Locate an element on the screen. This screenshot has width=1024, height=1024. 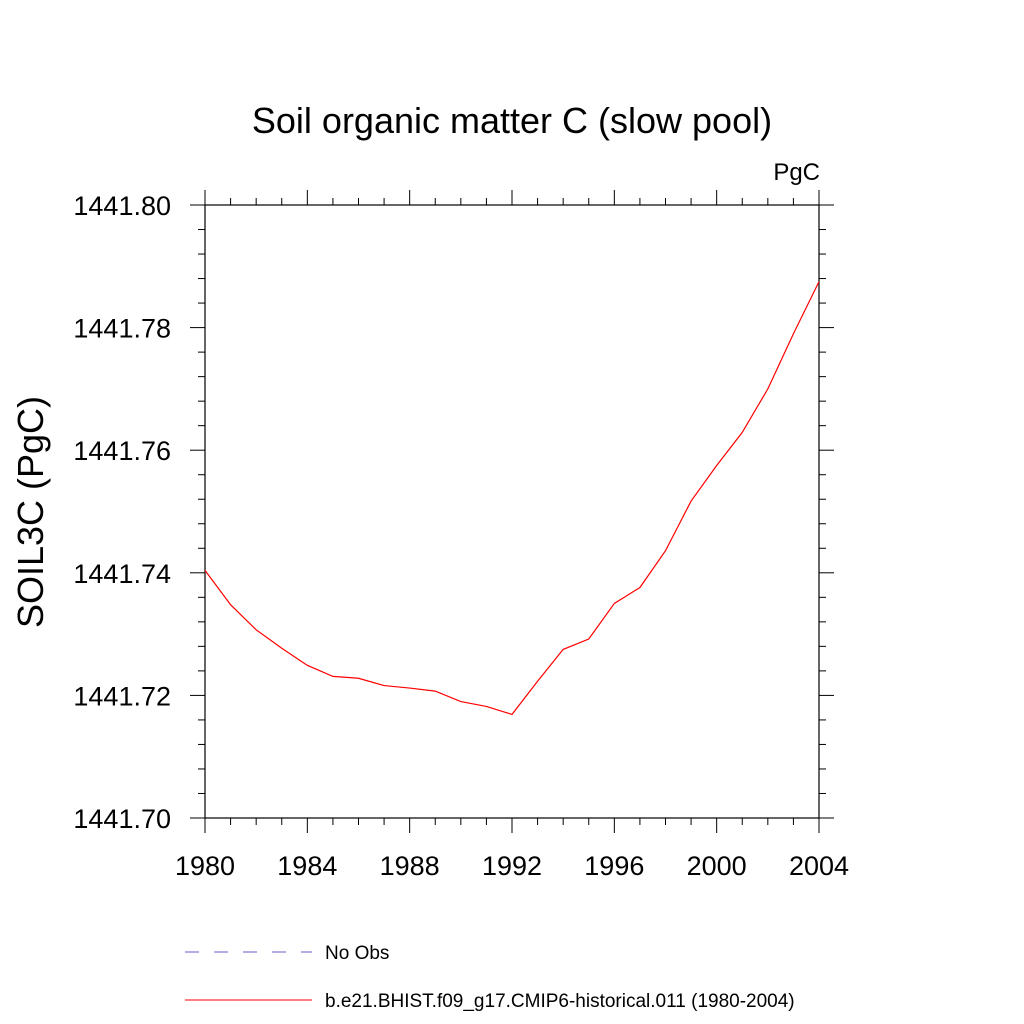
x-tick-label: 1996 is located at coordinates (614, 866).